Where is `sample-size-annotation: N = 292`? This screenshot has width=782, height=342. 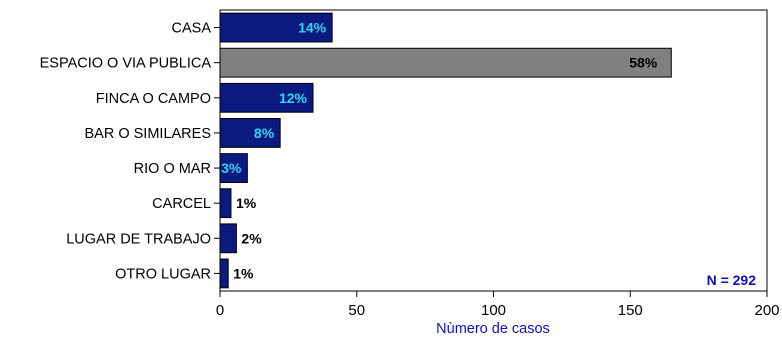 sample-size-annotation: N = 292 is located at coordinates (732, 280).